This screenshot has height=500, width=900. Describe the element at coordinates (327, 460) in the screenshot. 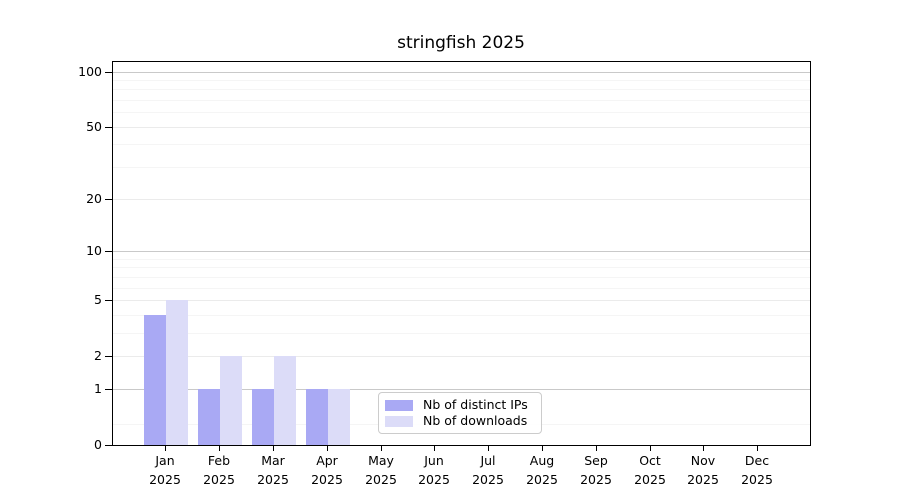

I see `x-tick-month: Apr` at that location.